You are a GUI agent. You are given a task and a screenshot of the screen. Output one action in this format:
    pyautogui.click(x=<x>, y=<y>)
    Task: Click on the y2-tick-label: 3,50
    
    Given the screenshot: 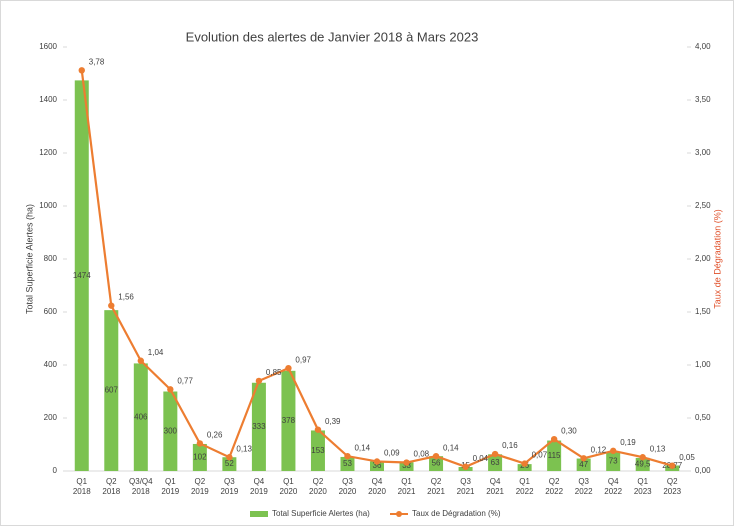 What is the action you would take?
    pyautogui.click(x=703, y=99)
    